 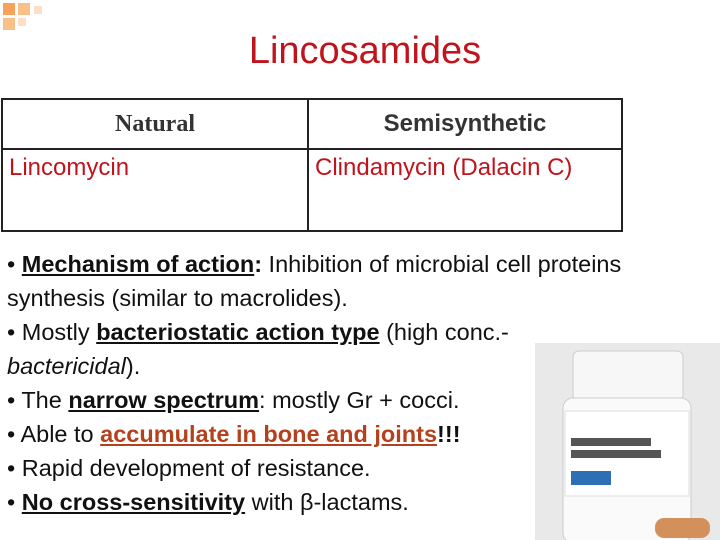 What do you see at coordinates (155, 190) in the screenshot?
I see `table-cell: Lincomycin` at bounding box center [155, 190].